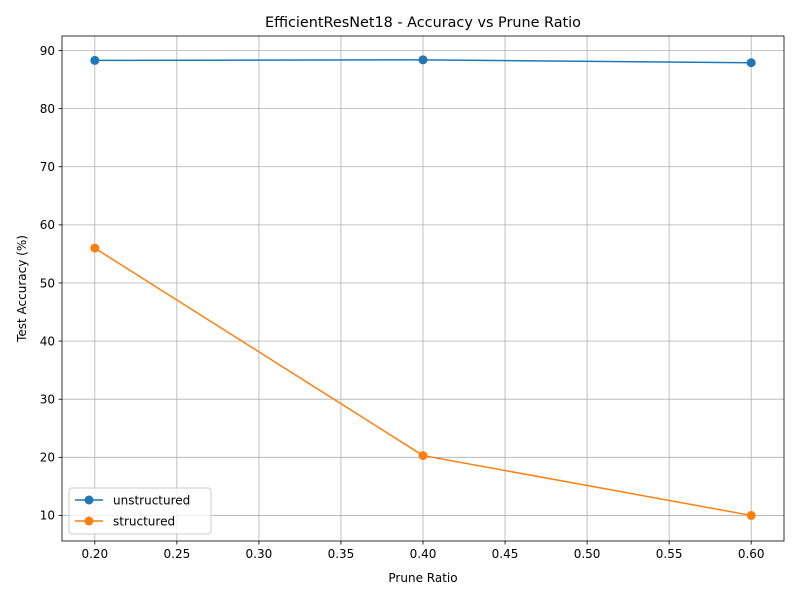  Describe the element at coordinates (89, 521) in the screenshot. I see `legend-marker-structured` at that location.